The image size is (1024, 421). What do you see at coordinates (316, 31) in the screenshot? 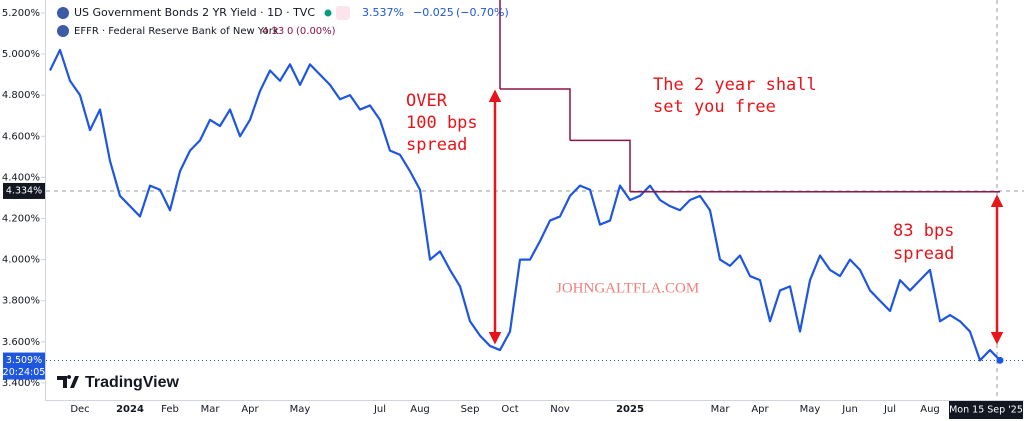
I see `legend-change-pct: (0.00%)` at bounding box center [316, 31].